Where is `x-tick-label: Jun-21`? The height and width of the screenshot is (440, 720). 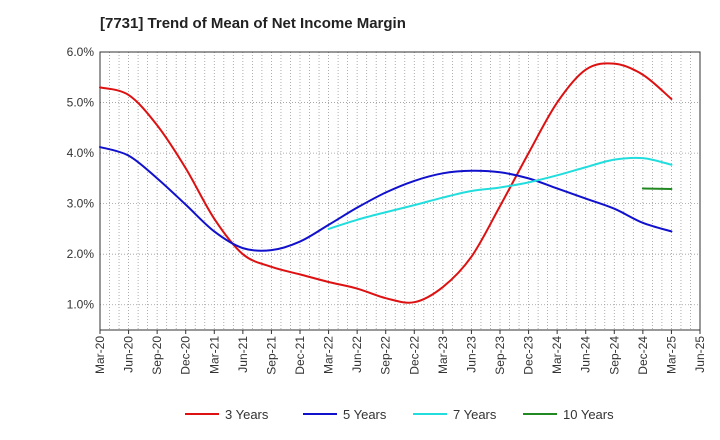
x-tick-label: Jun-21 is located at coordinates (243, 354).